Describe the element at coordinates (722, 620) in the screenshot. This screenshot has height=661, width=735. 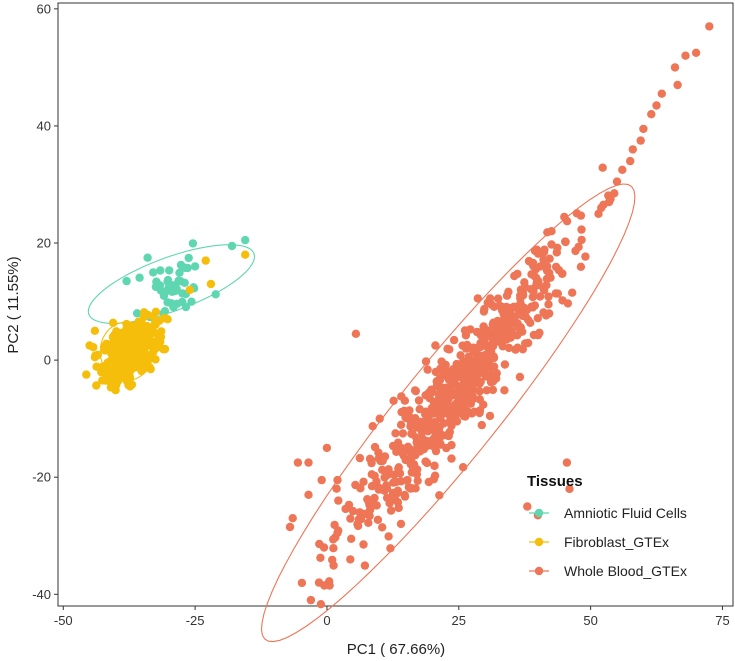
I see `x-tick-label: 75` at that location.